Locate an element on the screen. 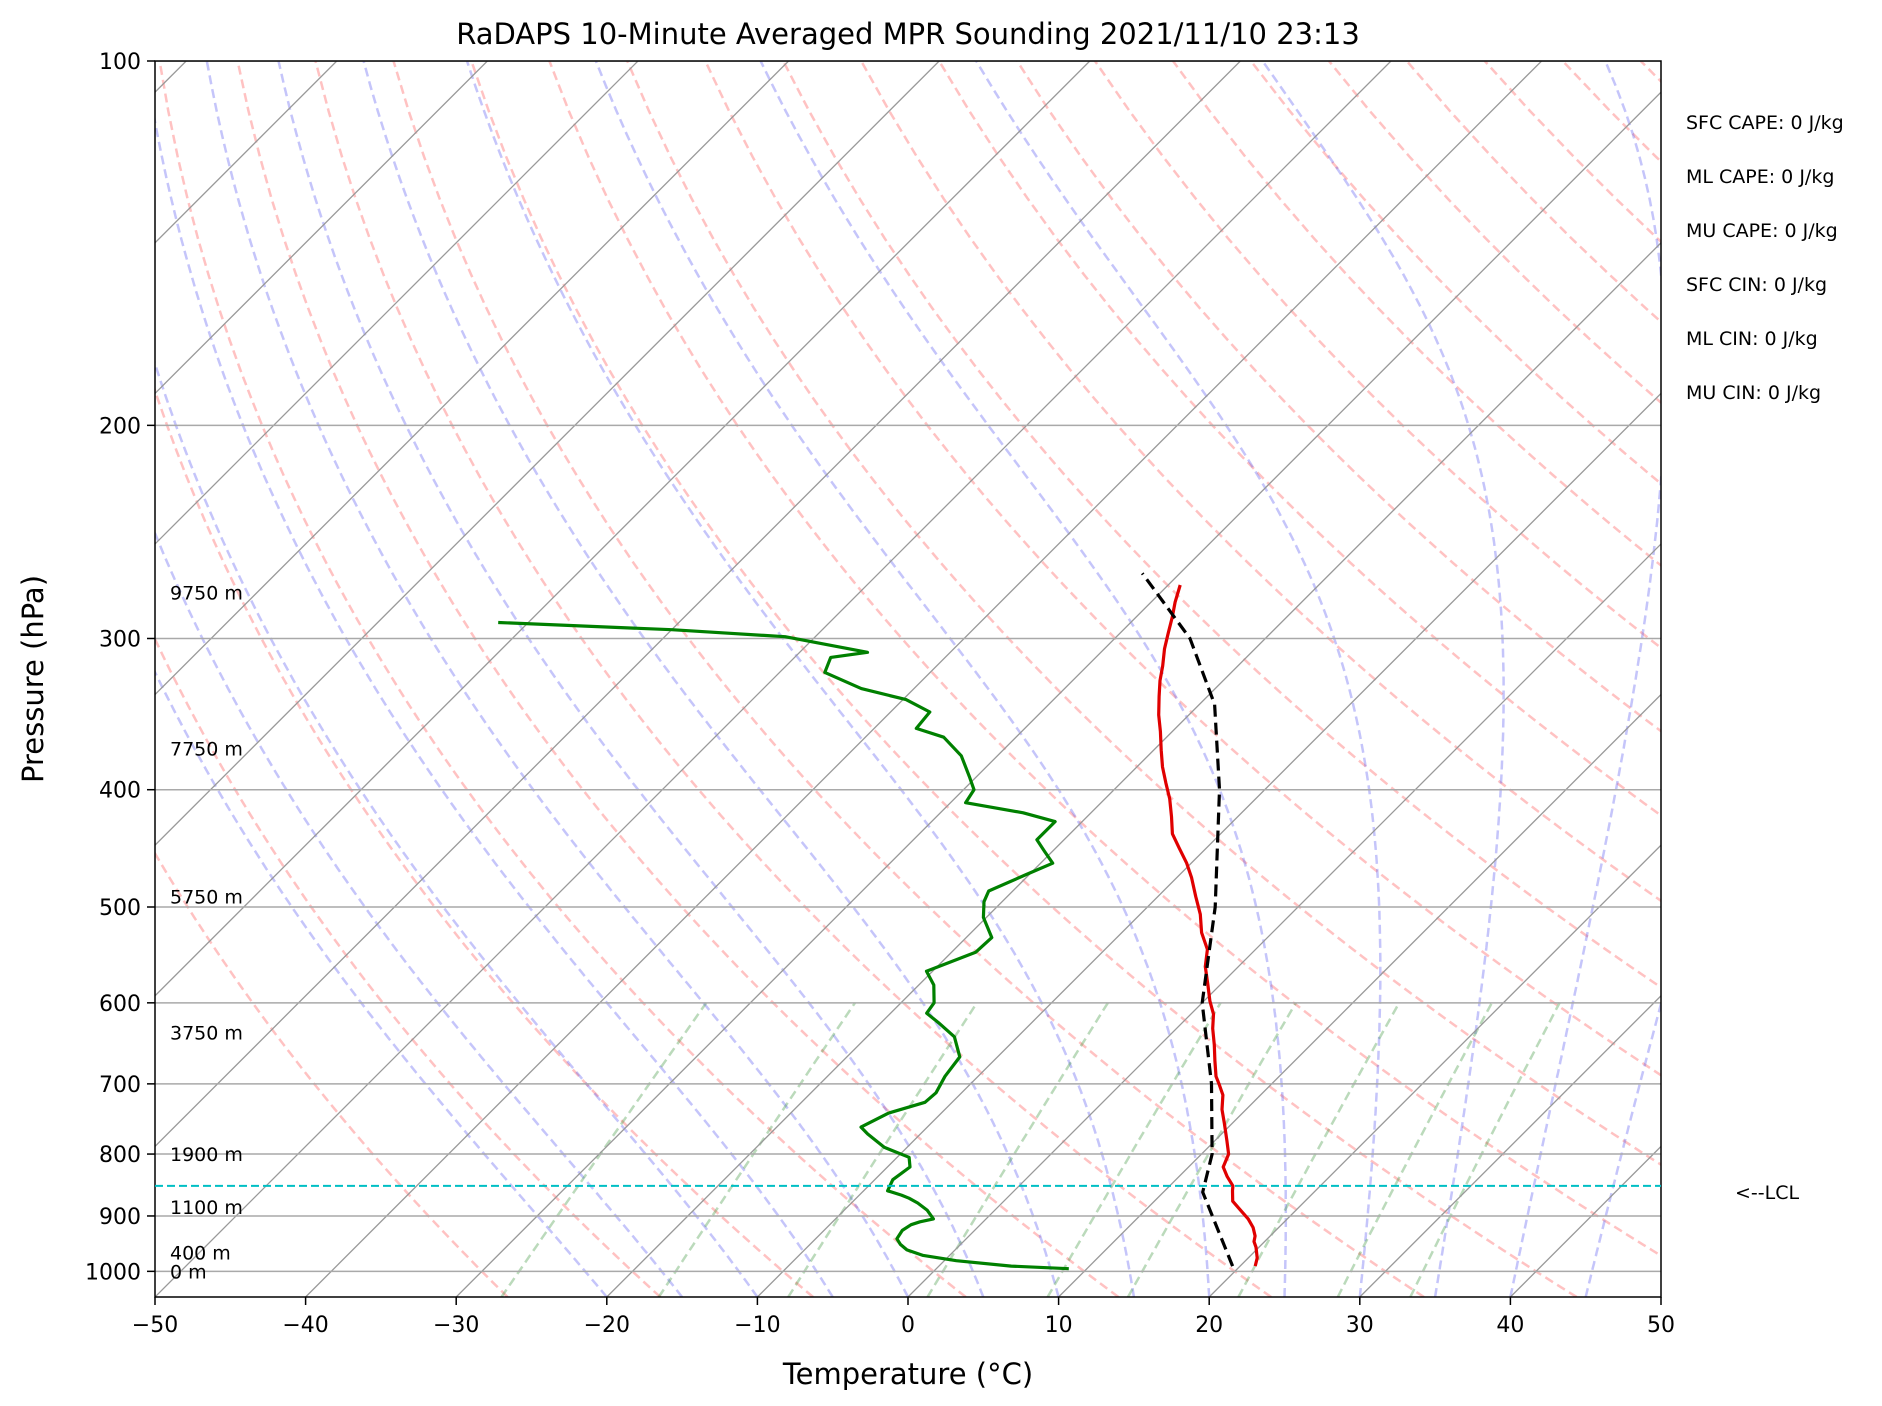 The image size is (1882, 1406). x-axis: −50 −40 −30 −20 −10 0 10 20 30 40 50 is located at coordinates (903, 1317).